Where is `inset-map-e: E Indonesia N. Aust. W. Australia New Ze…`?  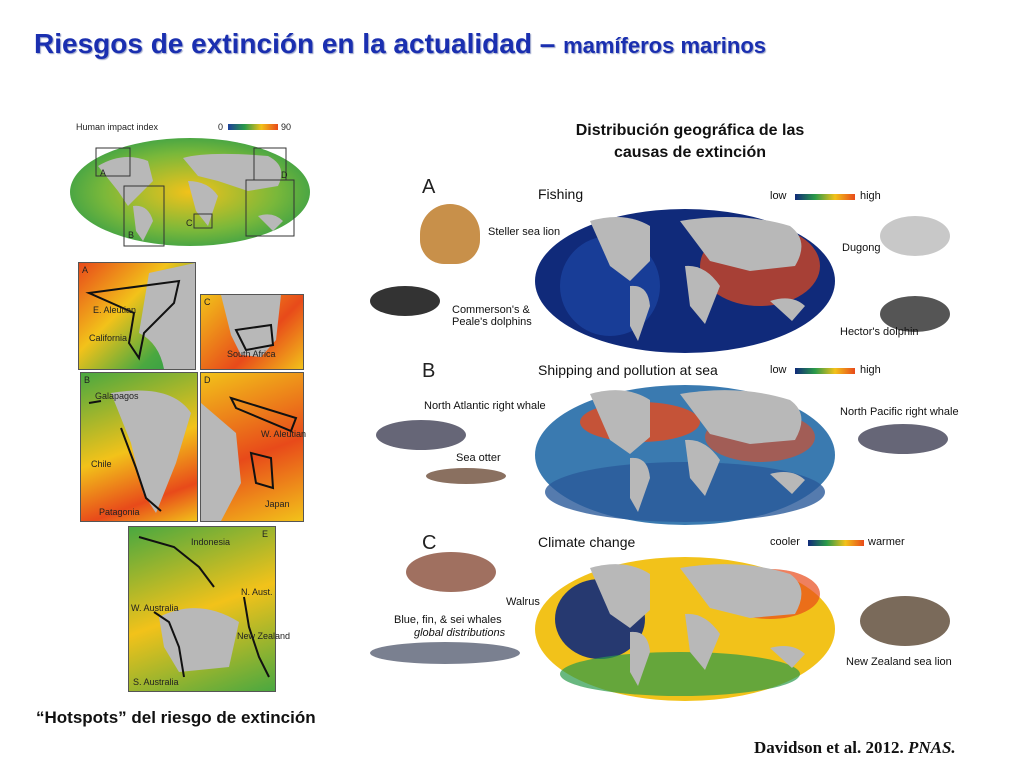
inset-map-e: E Indonesia N. Aust. W. Australia New Ze… is located at coordinates (209, 609).